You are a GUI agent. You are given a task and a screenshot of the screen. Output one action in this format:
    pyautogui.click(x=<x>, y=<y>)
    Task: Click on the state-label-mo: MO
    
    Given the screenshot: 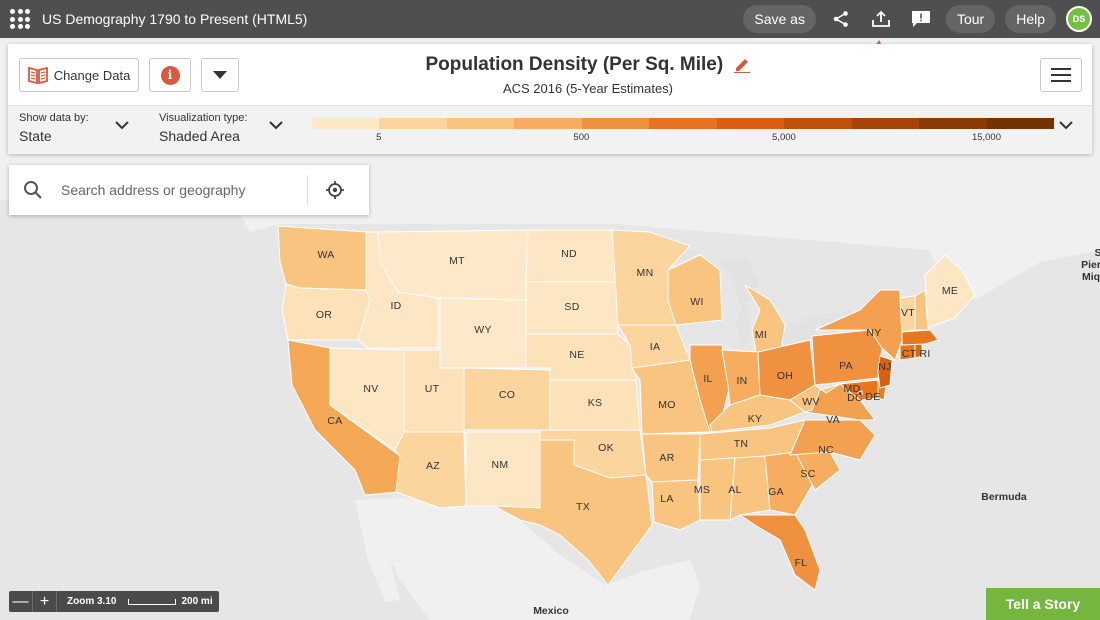 What is the action you would take?
    pyautogui.click(x=667, y=405)
    